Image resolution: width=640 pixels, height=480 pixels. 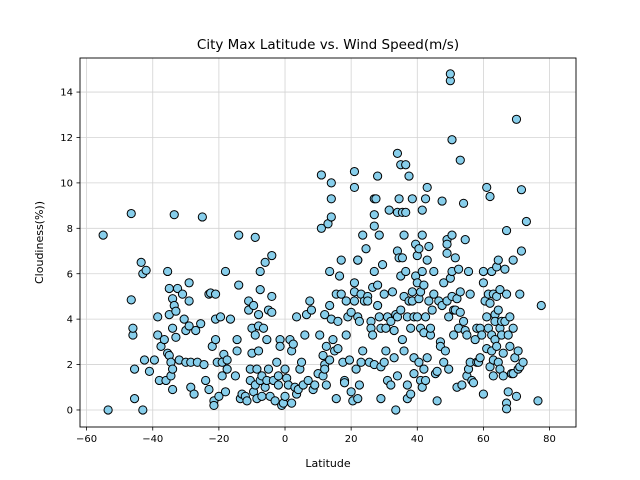 I want to click on x-tick-label: −60, so click(x=86, y=439).